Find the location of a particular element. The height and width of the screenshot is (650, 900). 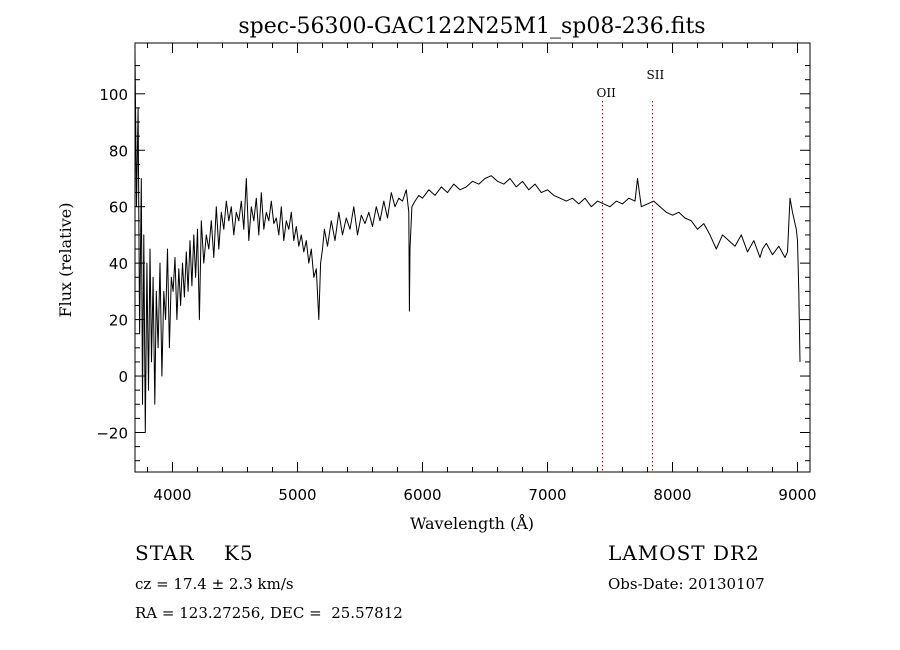

redshift-label: cz = 17.4 ± 2.3 km/s is located at coordinates (214, 584).